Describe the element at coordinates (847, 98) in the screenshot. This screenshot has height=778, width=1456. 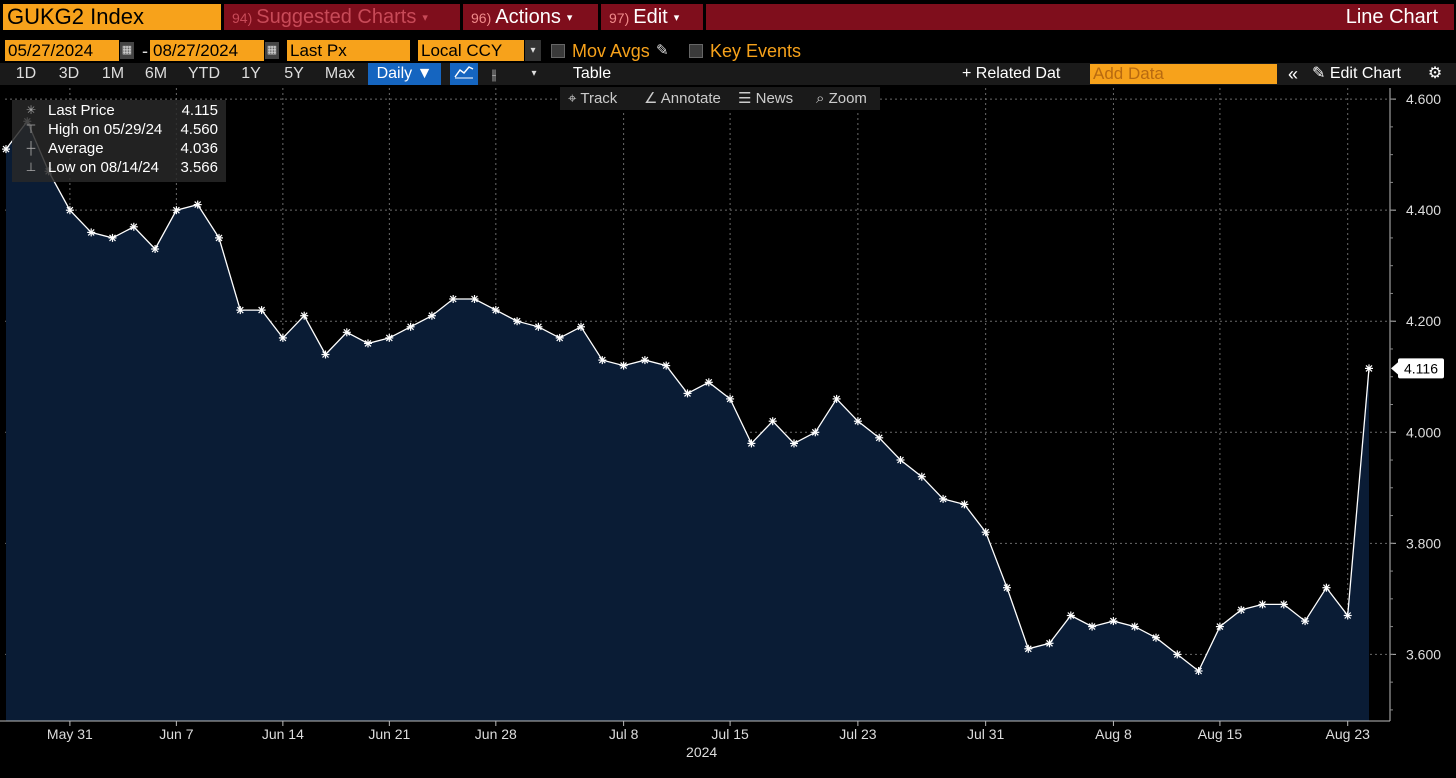
I see `zoom-label: Zoom` at that location.